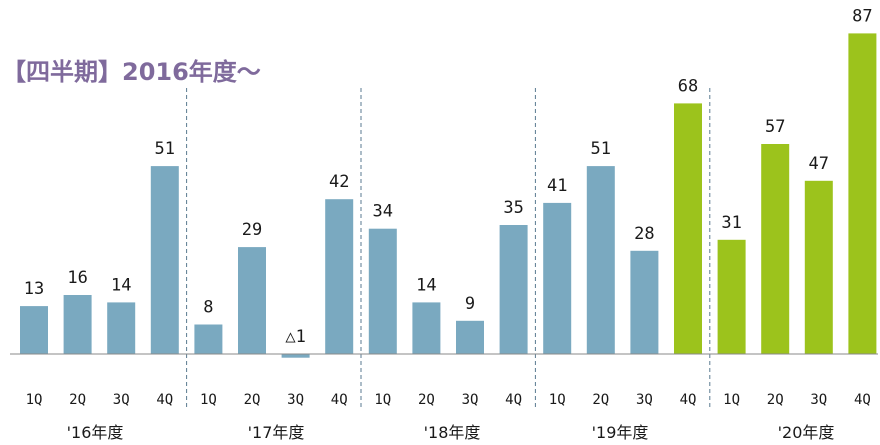 This screenshot has width=880, height=445. What do you see at coordinates (620, 432) in the screenshot?
I see `fiscal-year-label: '19年度` at bounding box center [620, 432].